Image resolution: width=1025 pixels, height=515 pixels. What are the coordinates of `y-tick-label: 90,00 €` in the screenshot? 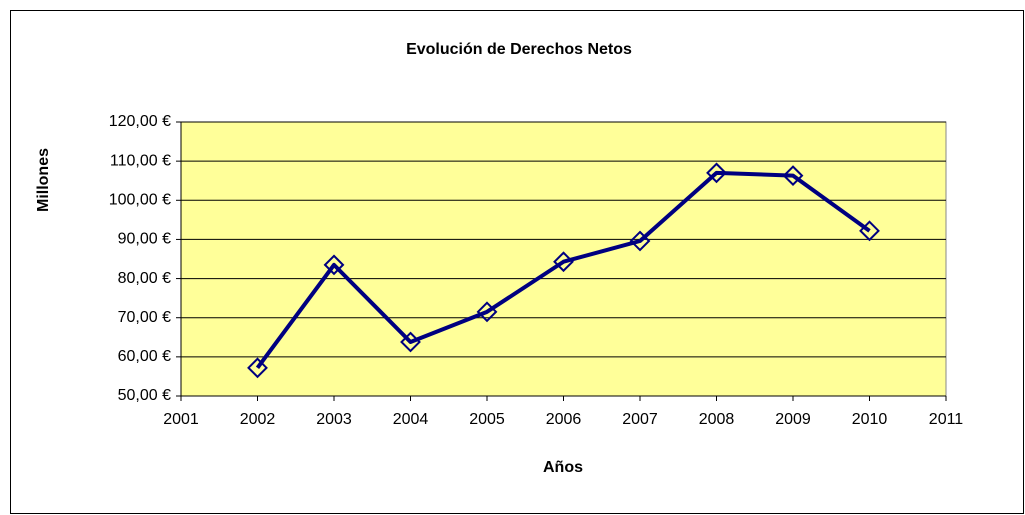 It's located at (144, 239).